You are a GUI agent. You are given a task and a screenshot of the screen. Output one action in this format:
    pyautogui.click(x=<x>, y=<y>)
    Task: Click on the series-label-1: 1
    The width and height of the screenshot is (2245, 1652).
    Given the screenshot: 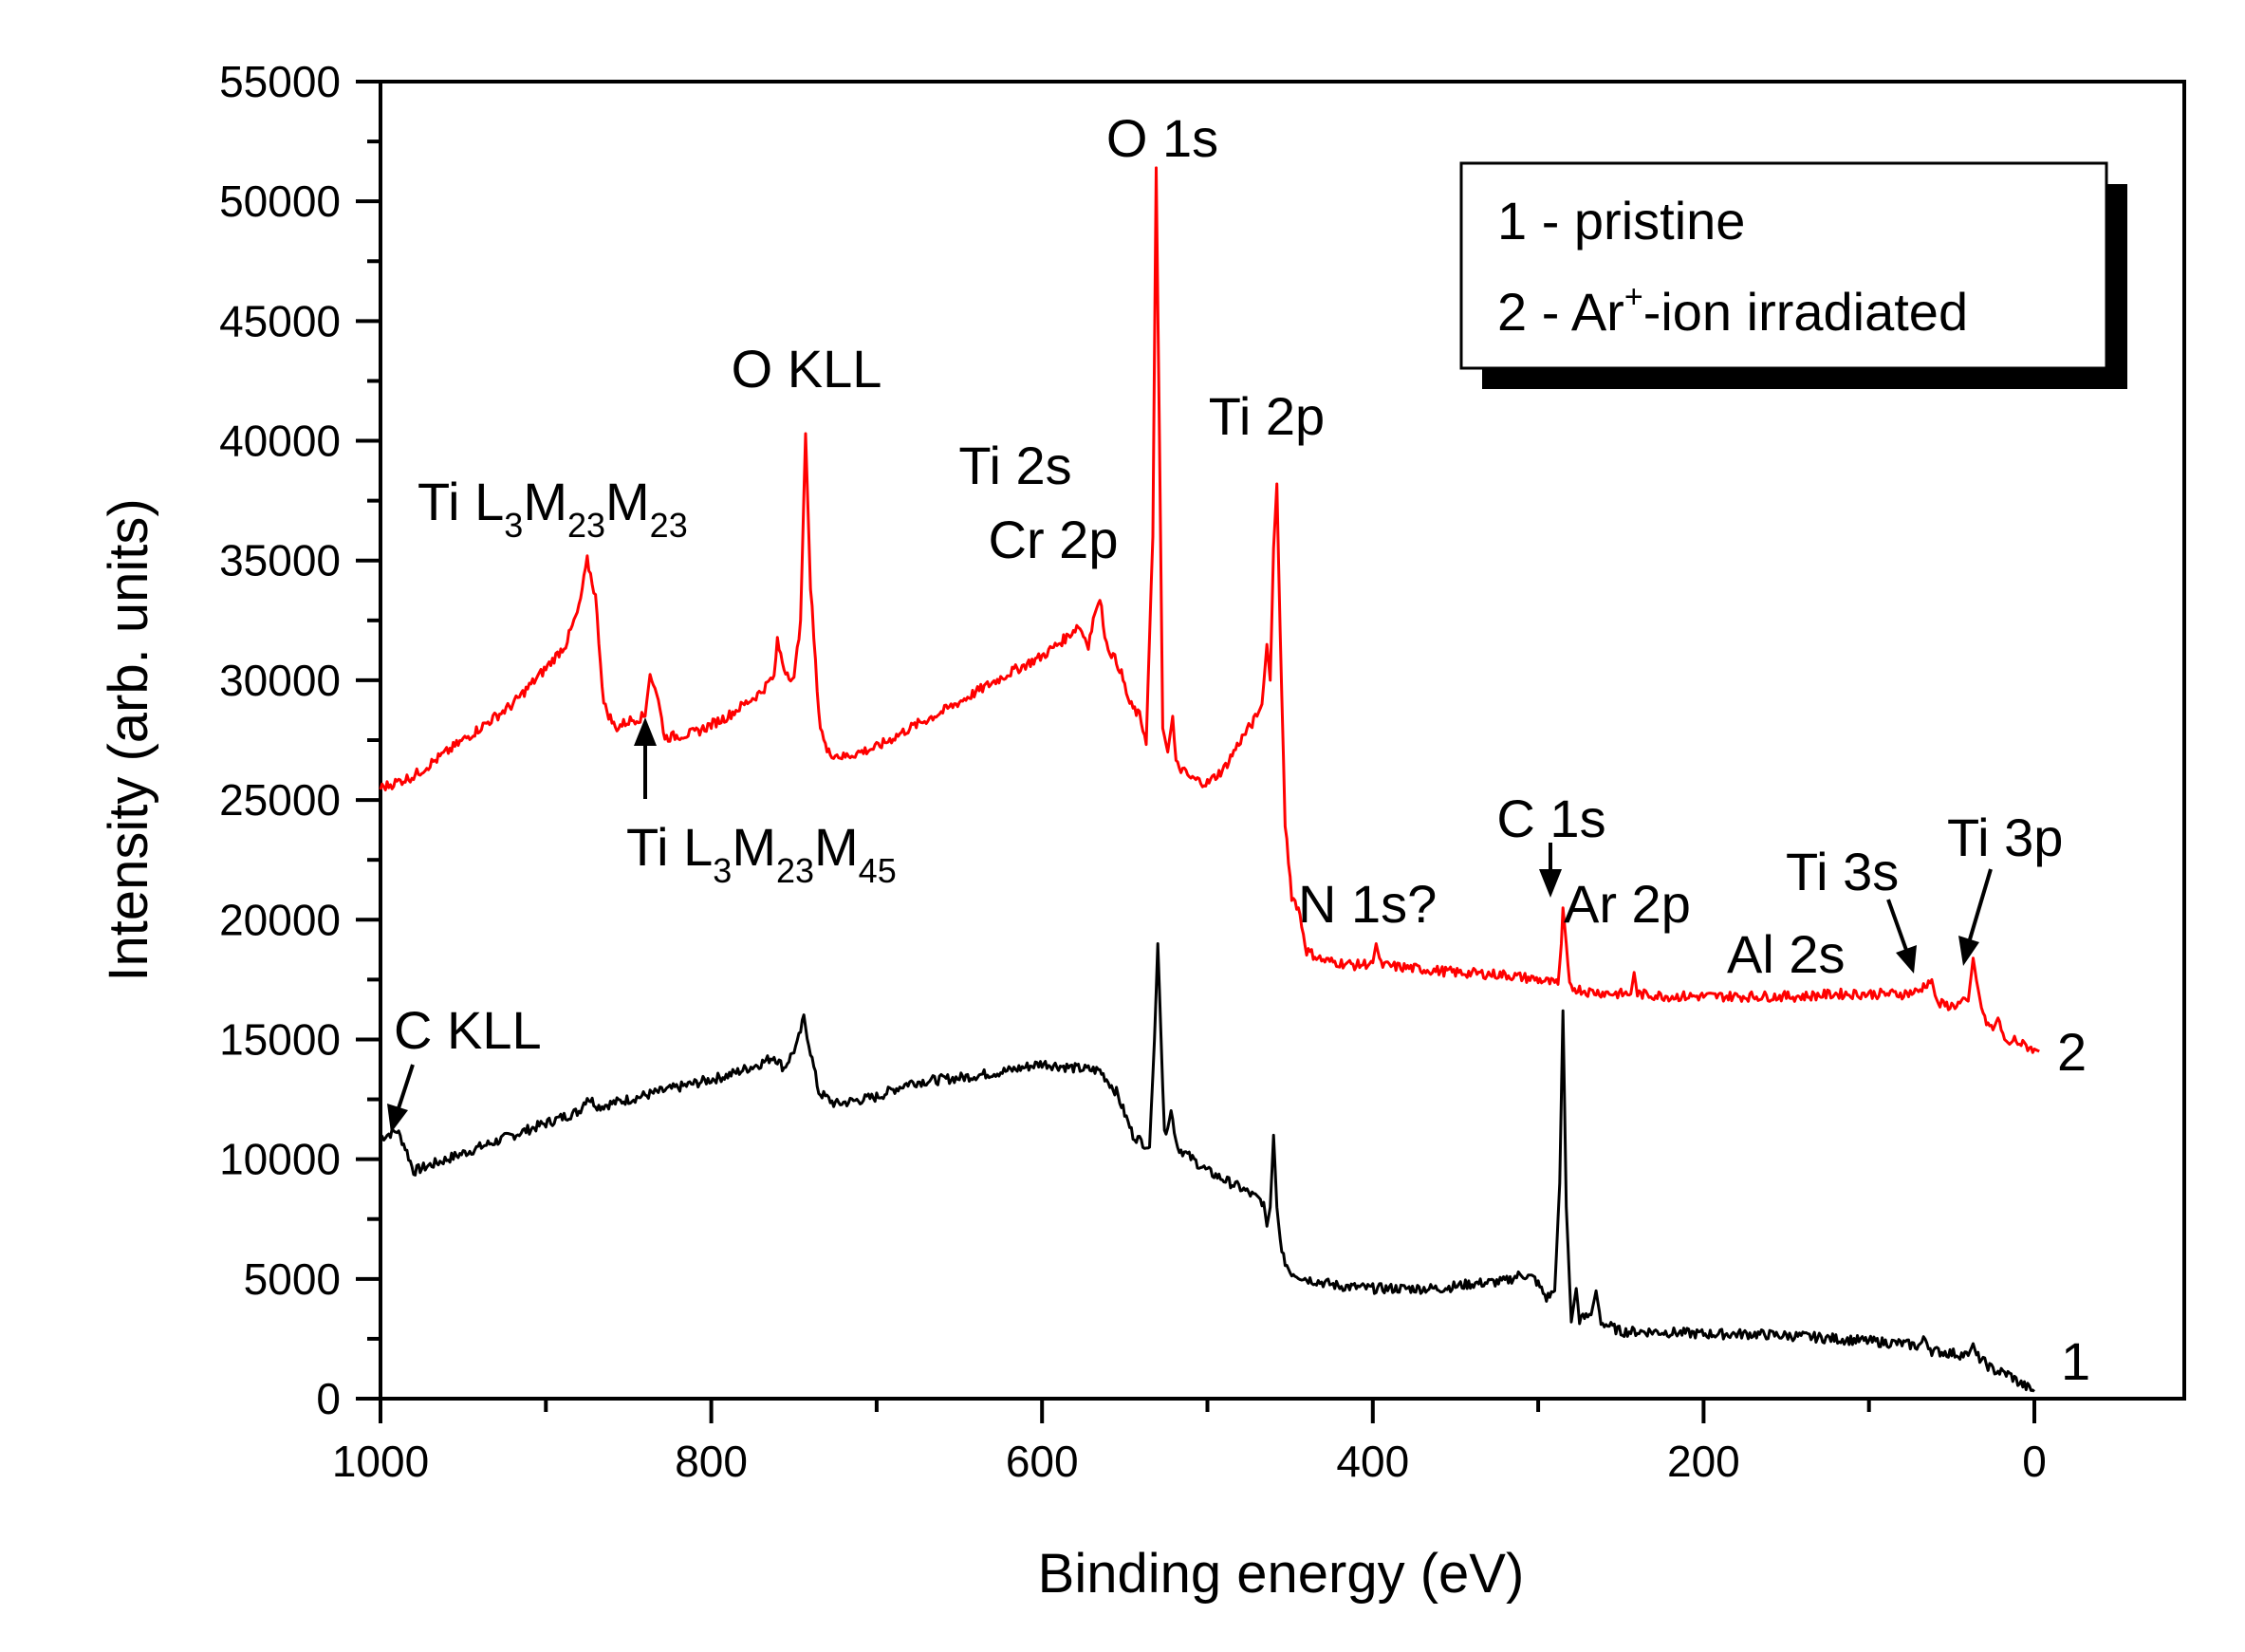 What is the action you would take?
    pyautogui.click(x=2075, y=1361)
    